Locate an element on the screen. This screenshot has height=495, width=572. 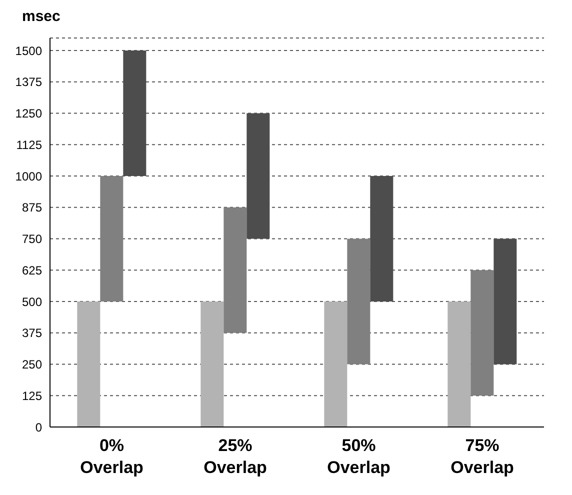
y-tick-label: 625 is located at coordinates (32, 270).